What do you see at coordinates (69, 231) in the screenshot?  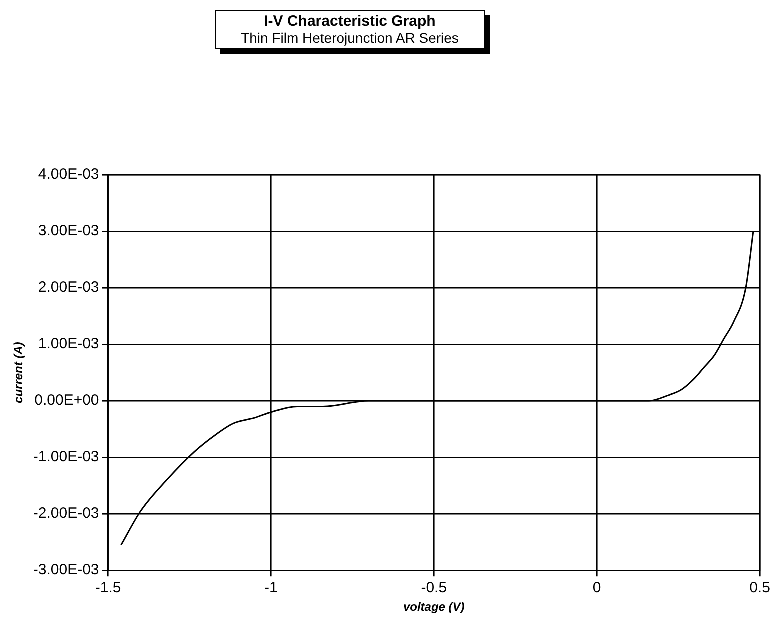 I see `y-tick-label: 3.00E-03` at bounding box center [69, 231].